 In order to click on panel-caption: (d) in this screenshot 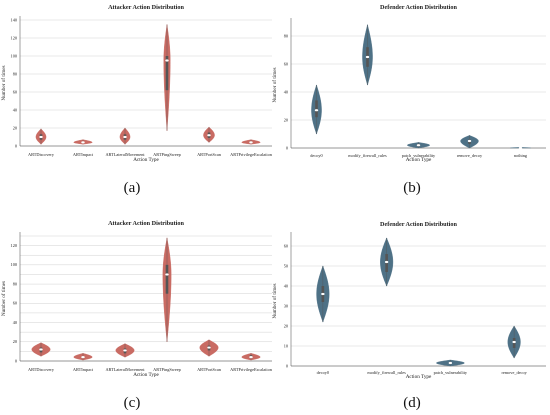, I will do `click(412, 403)`.